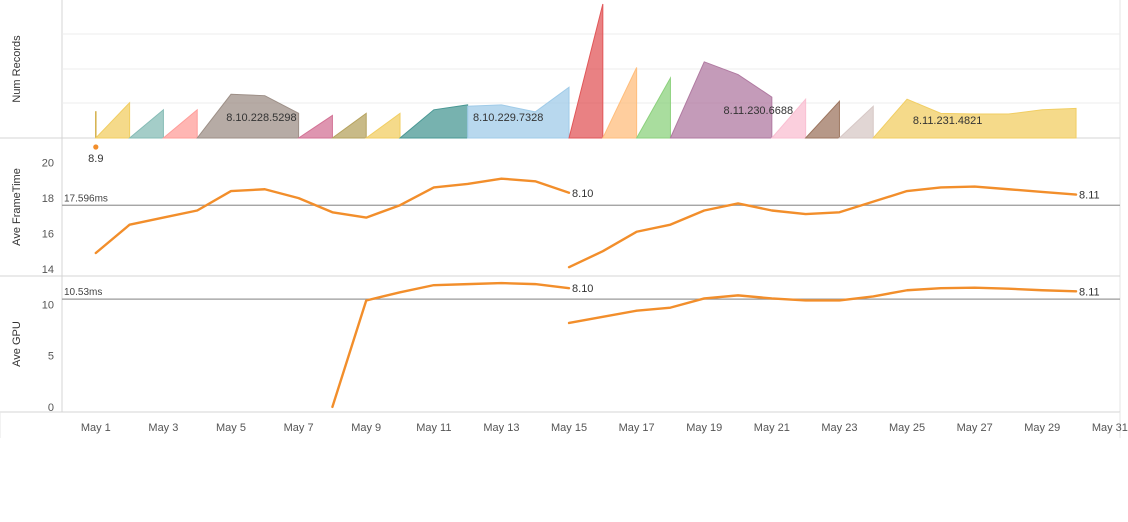  What do you see at coordinates (1110, 428) in the screenshot?
I see `x-tick-label: May 31` at bounding box center [1110, 428].